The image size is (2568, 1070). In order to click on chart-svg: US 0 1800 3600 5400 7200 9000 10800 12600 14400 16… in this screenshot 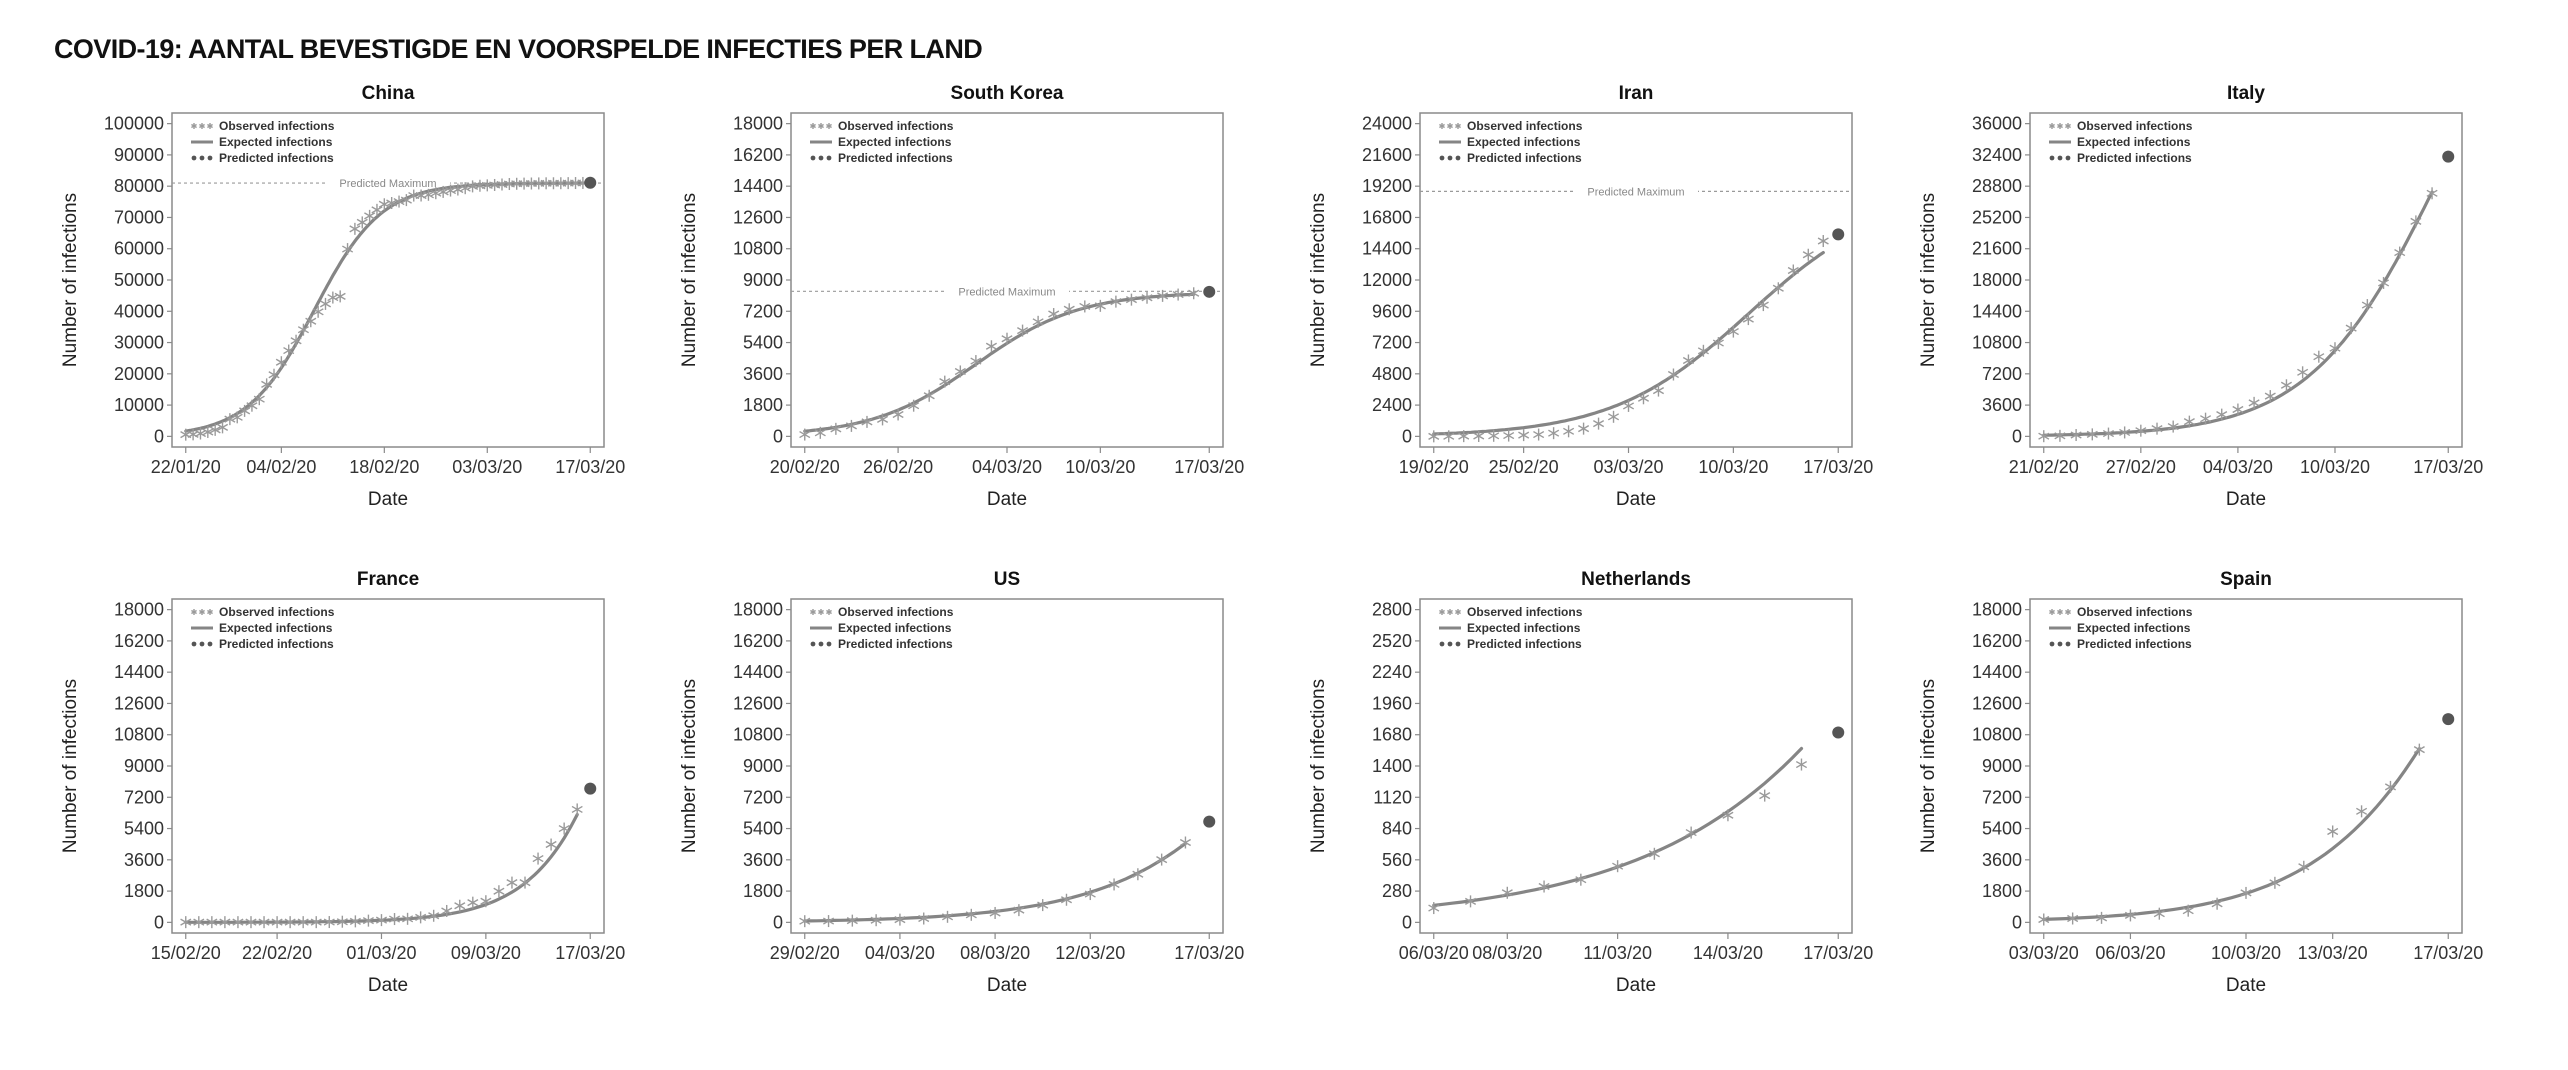, I will do `click(961, 782)`.